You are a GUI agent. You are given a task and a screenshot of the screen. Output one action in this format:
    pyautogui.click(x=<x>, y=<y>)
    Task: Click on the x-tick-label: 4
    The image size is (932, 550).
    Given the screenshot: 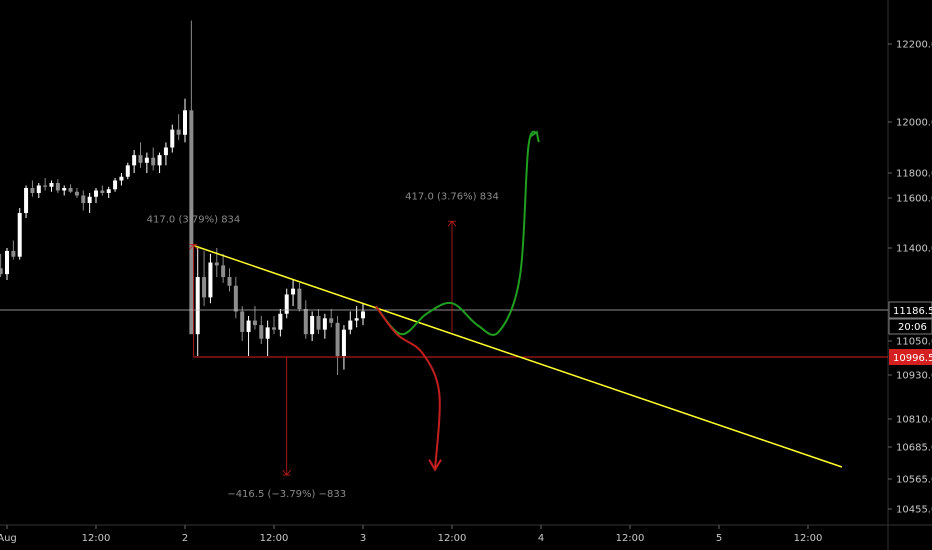 What is the action you would take?
    pyautogui.click(x=541, y=538)
    